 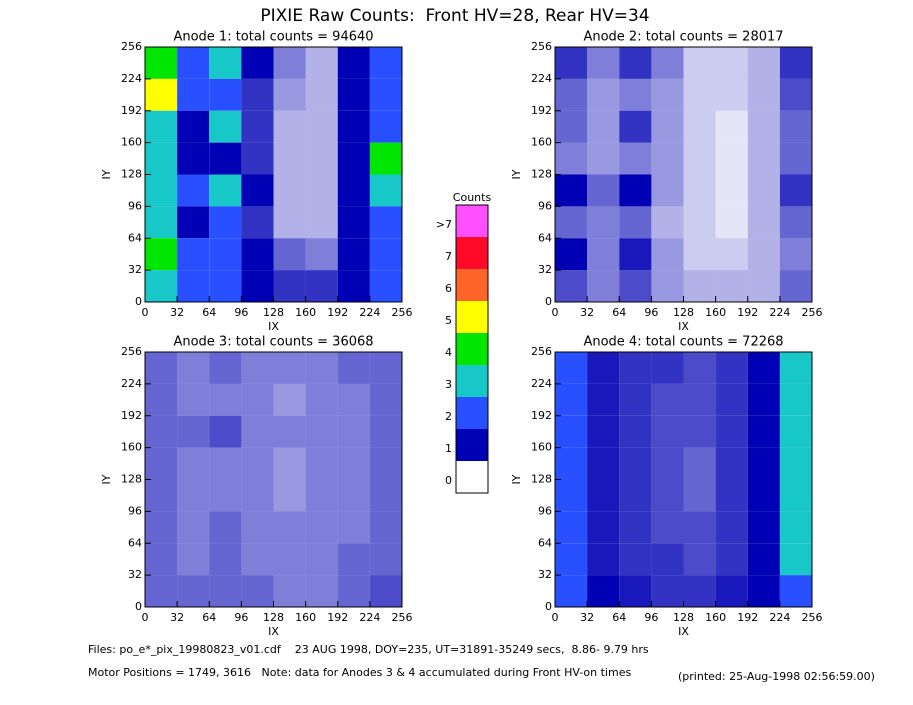 What do you see at coordinates (545, 542) in the screenshot?
I see `y-tick-label: 64` at bounding box center [545, 542].